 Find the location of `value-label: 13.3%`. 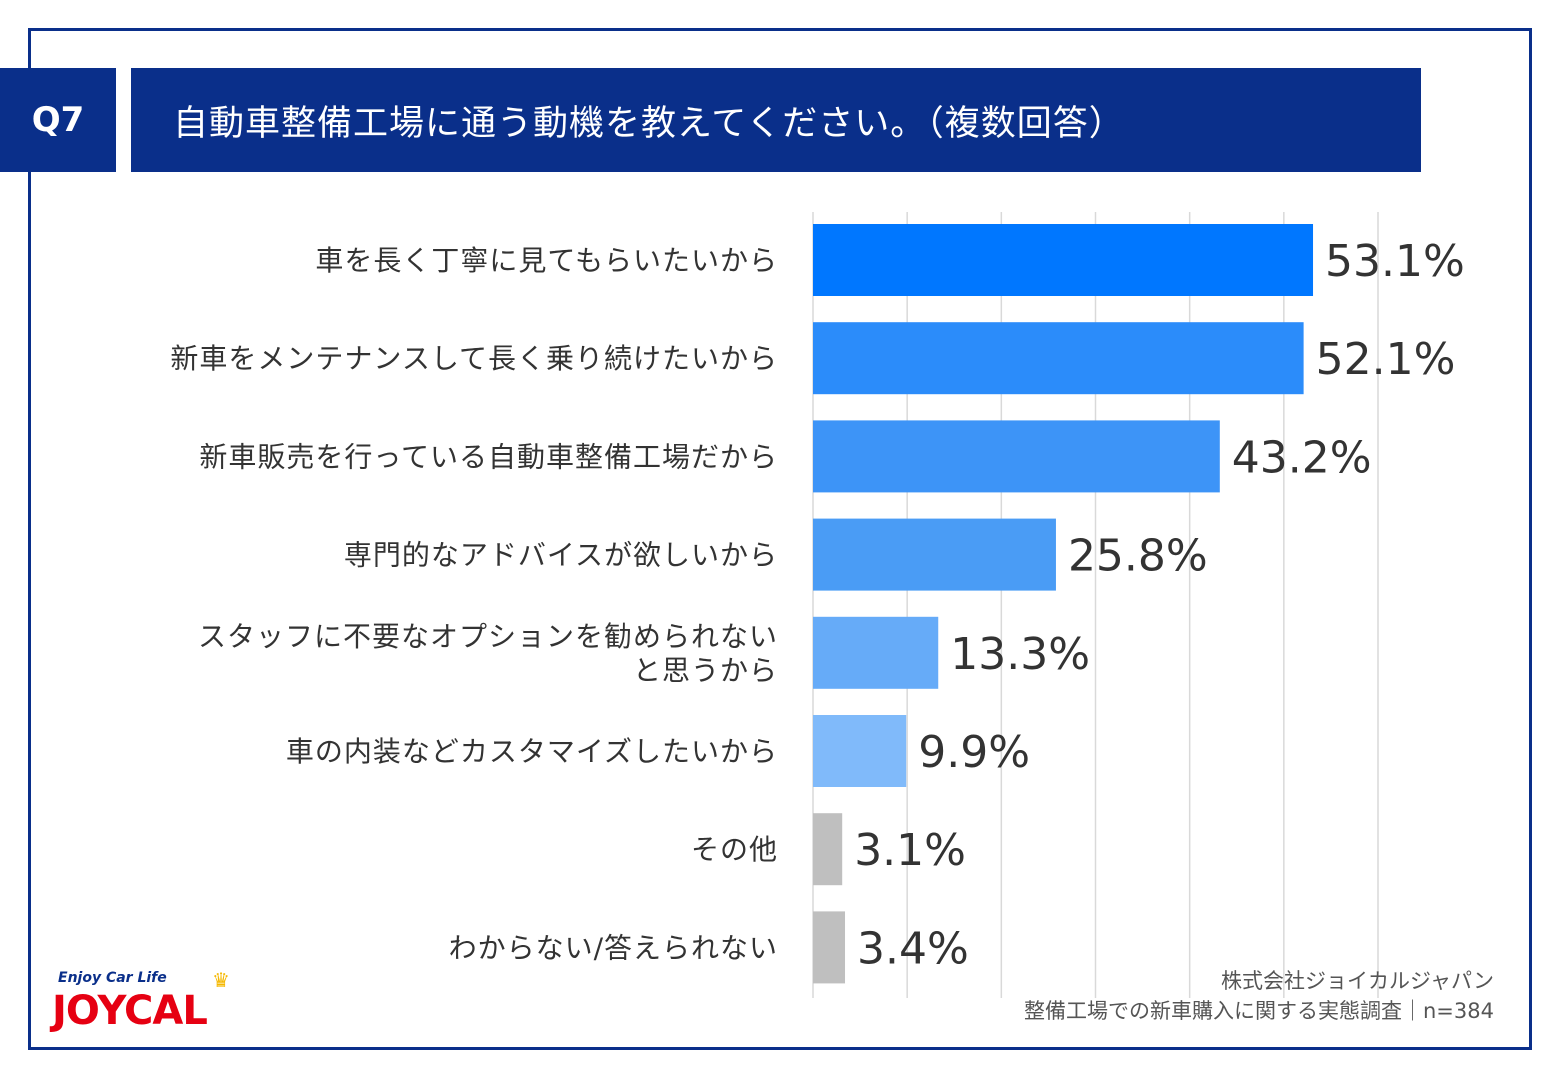

value-label: 13.3% is located at coordinates (1020, 654).